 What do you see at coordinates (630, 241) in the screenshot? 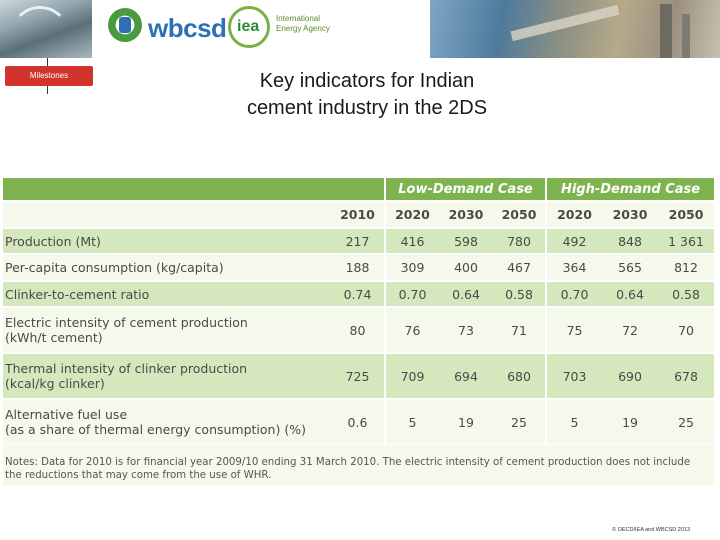
I see `table-cell: 848` at bounding box center [630, 241].